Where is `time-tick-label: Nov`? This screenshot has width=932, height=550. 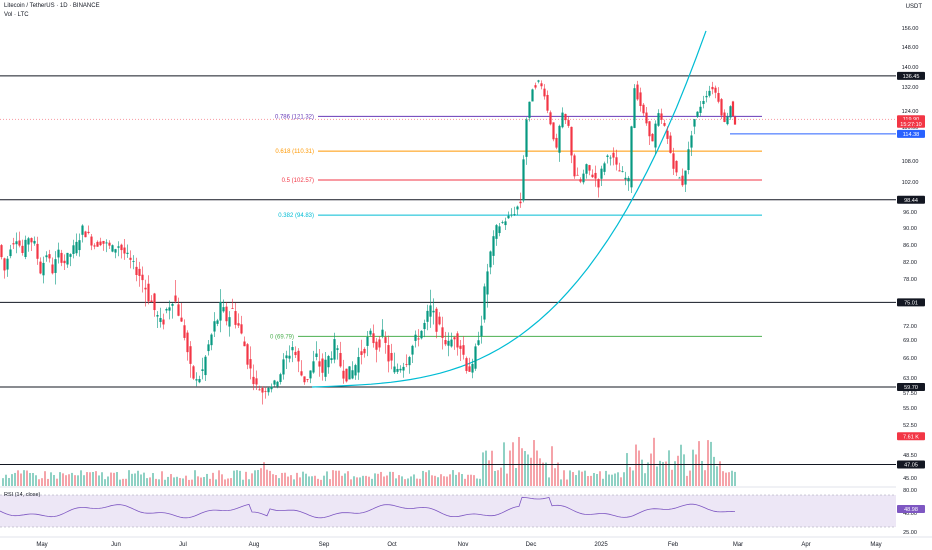
time-tick-label: Nov is located at coordinates (463, 545).